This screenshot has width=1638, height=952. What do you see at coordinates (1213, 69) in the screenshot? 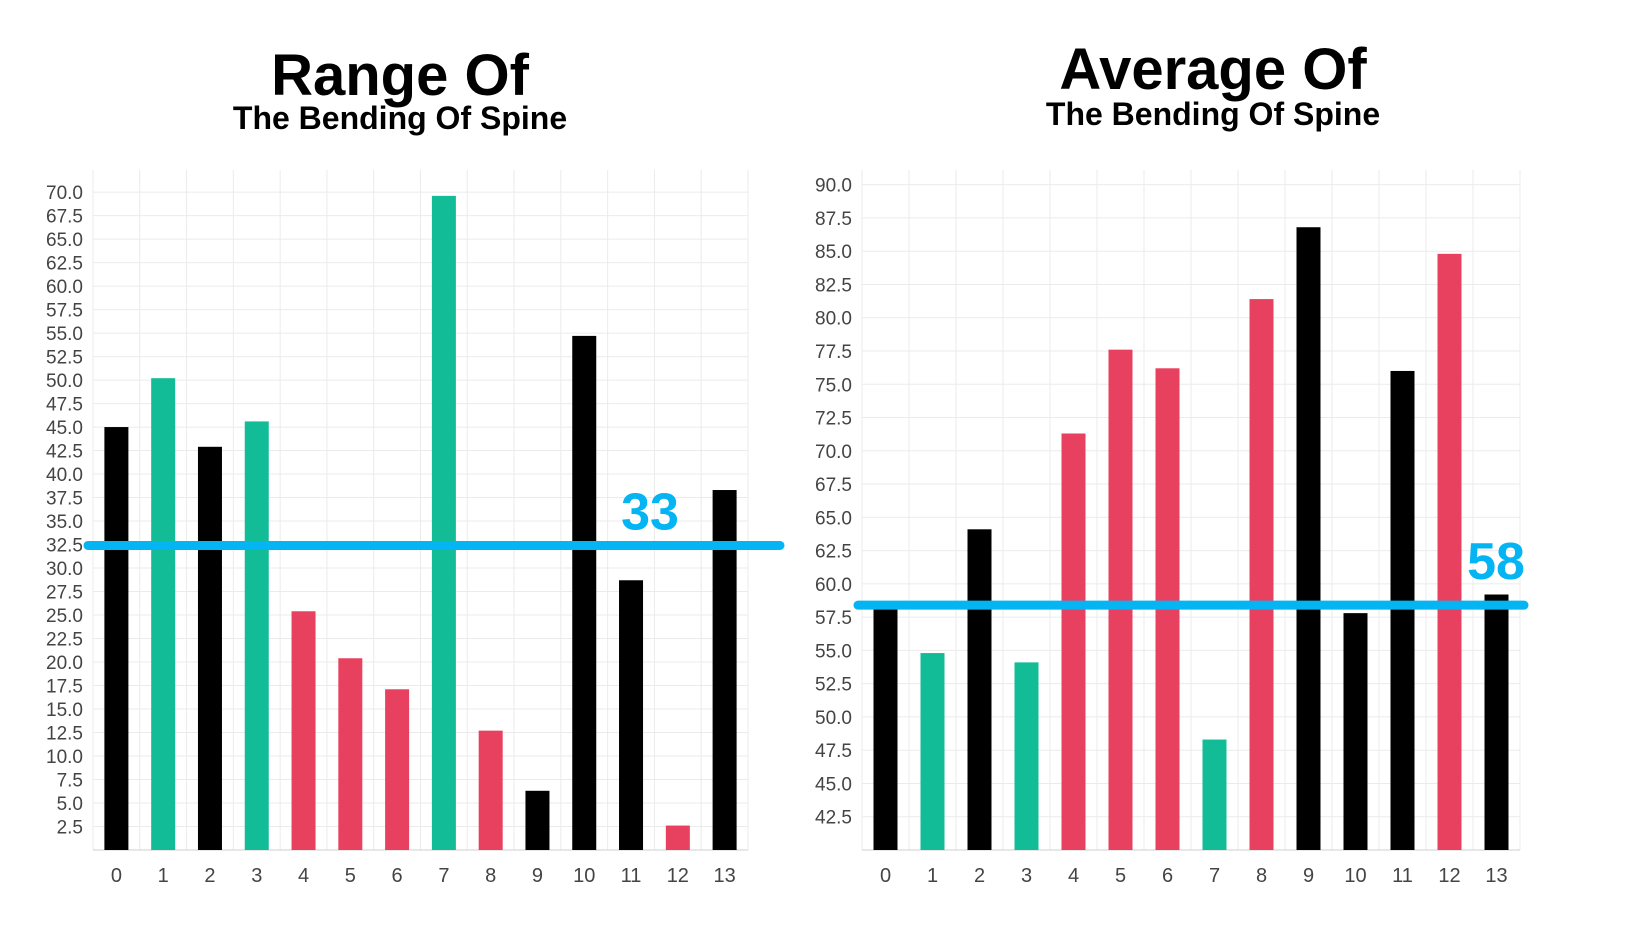
I see `chart-title: Average Of` at bounding box center [1213, 69].